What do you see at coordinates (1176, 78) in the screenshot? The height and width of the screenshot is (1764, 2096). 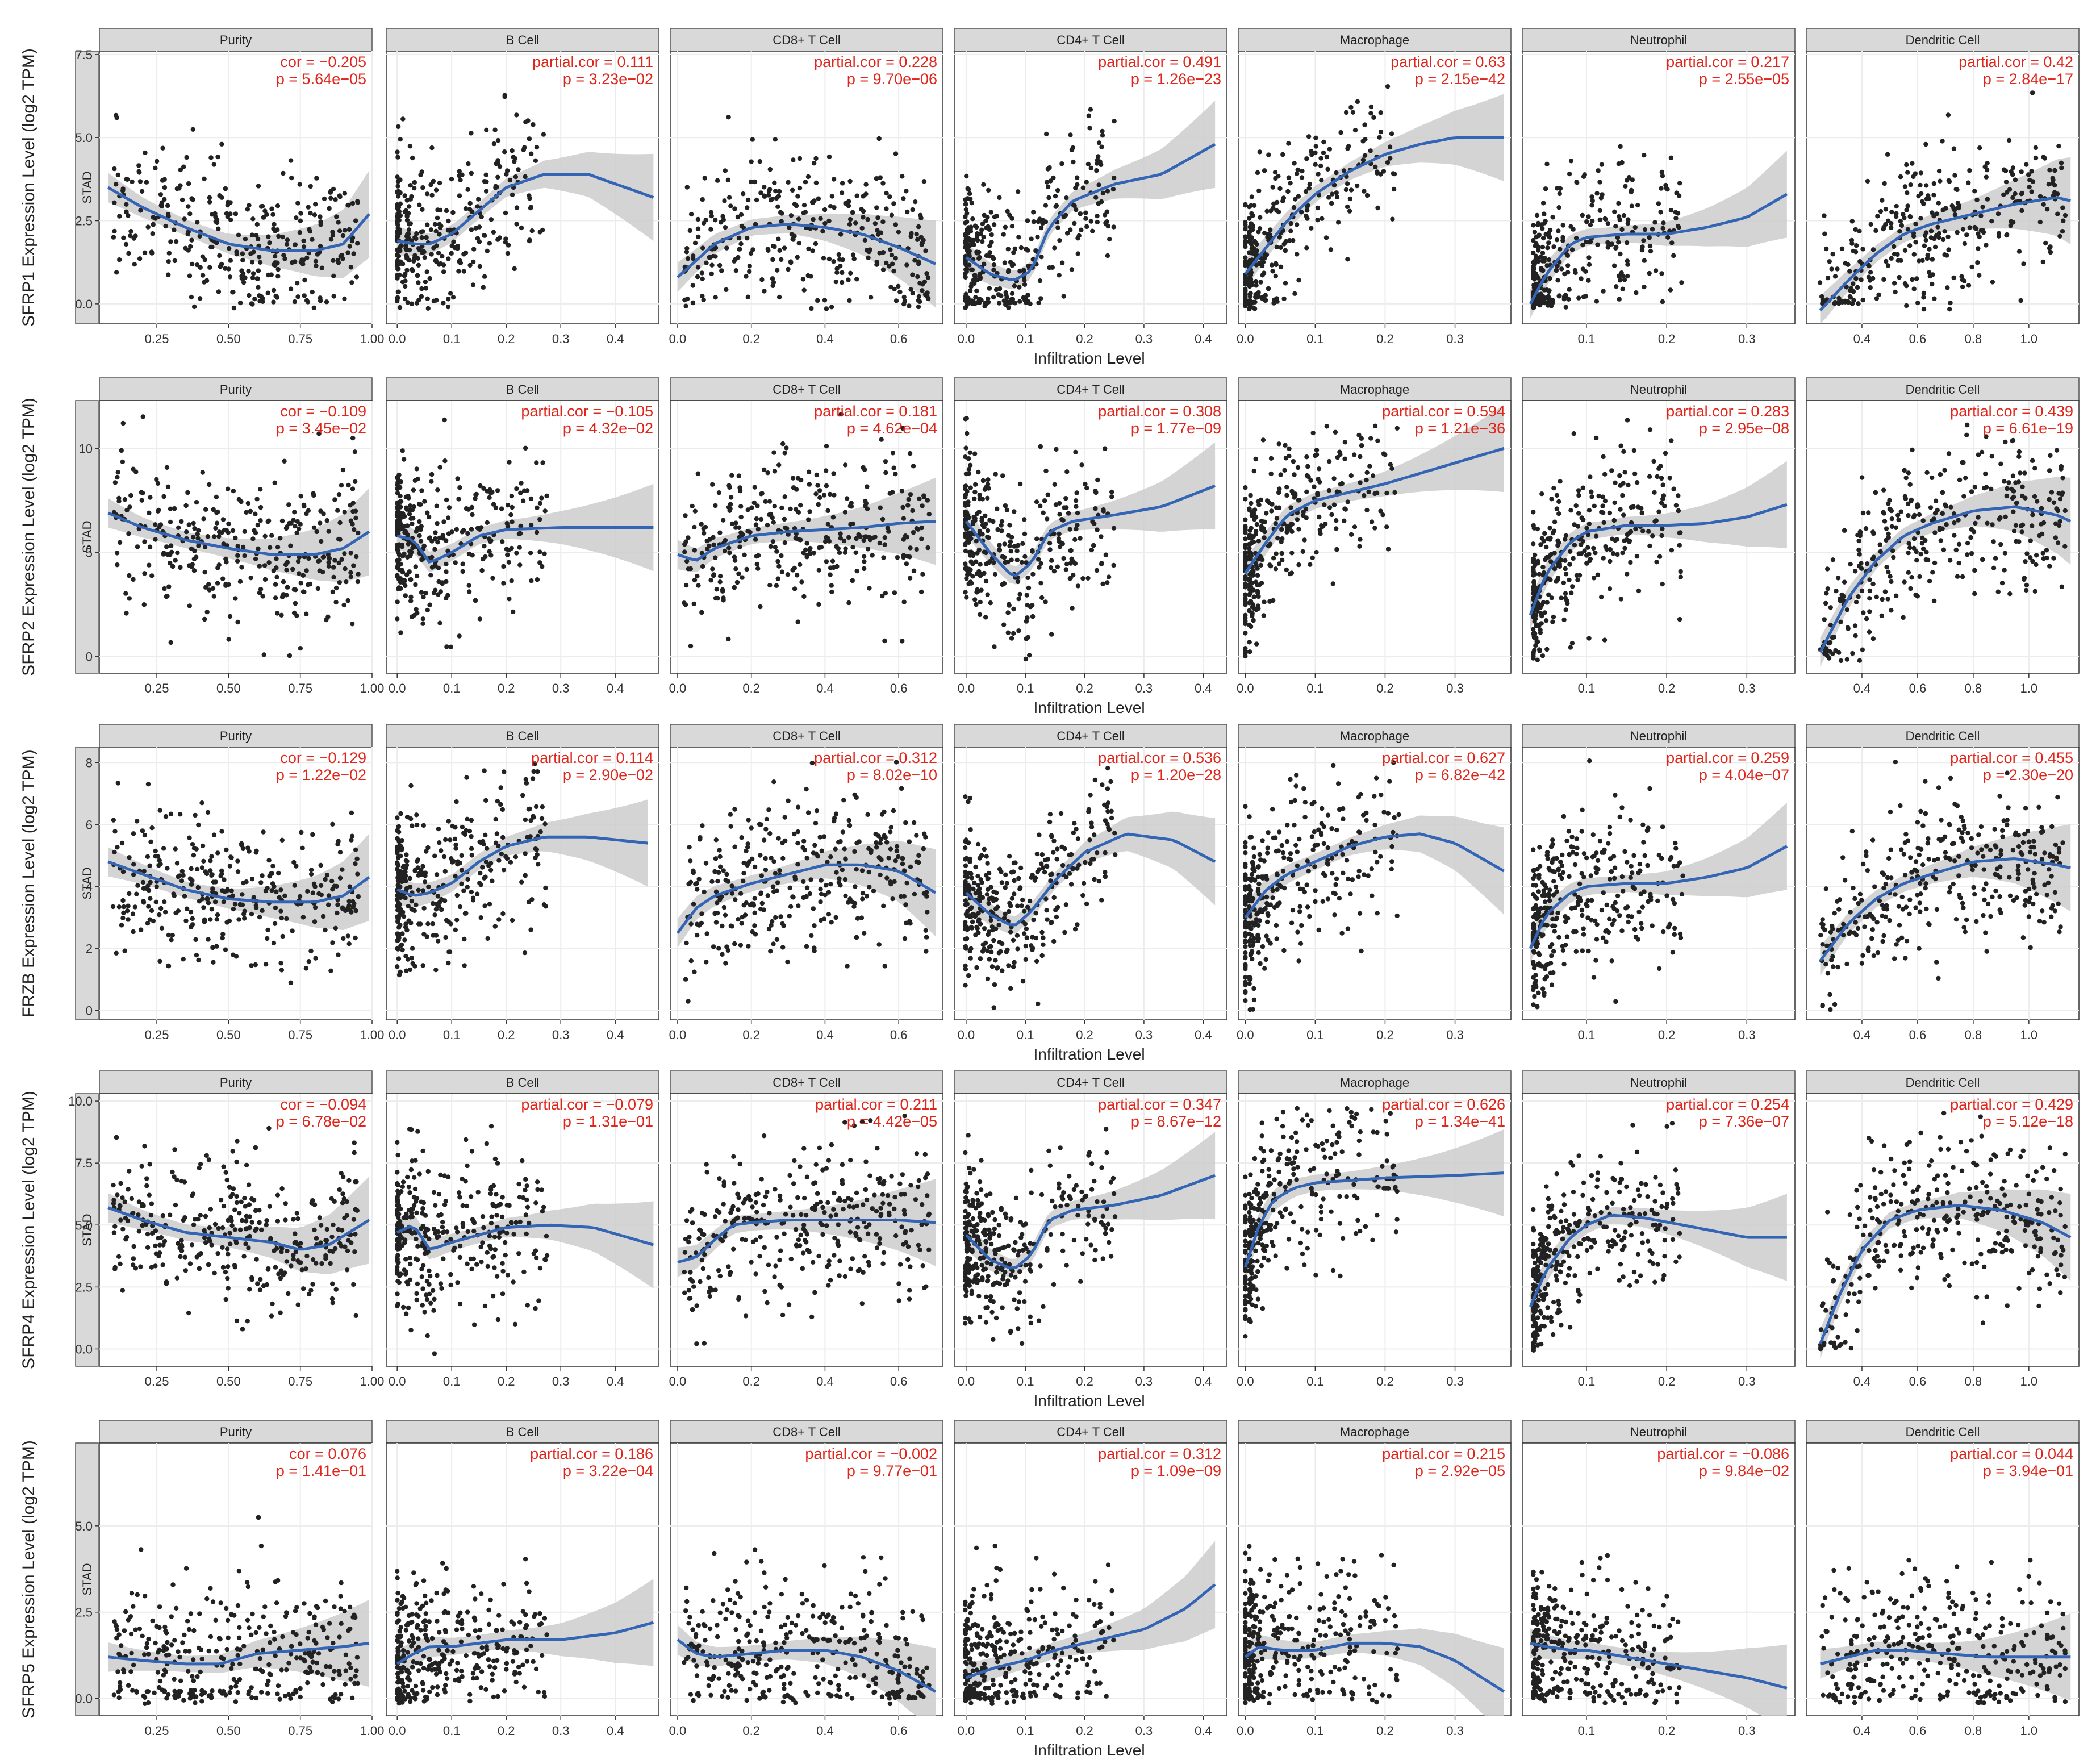 I see `p-value: p = 1.26e−23` at bounding box center [1176, 78].